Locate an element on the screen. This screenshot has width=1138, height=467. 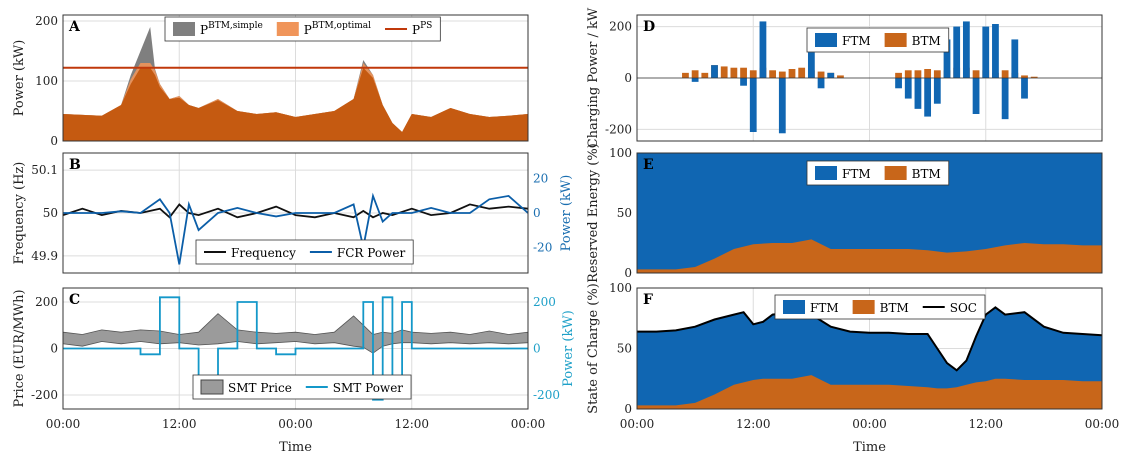
legend-label: SMT Price is located at coordinates (260, 388).